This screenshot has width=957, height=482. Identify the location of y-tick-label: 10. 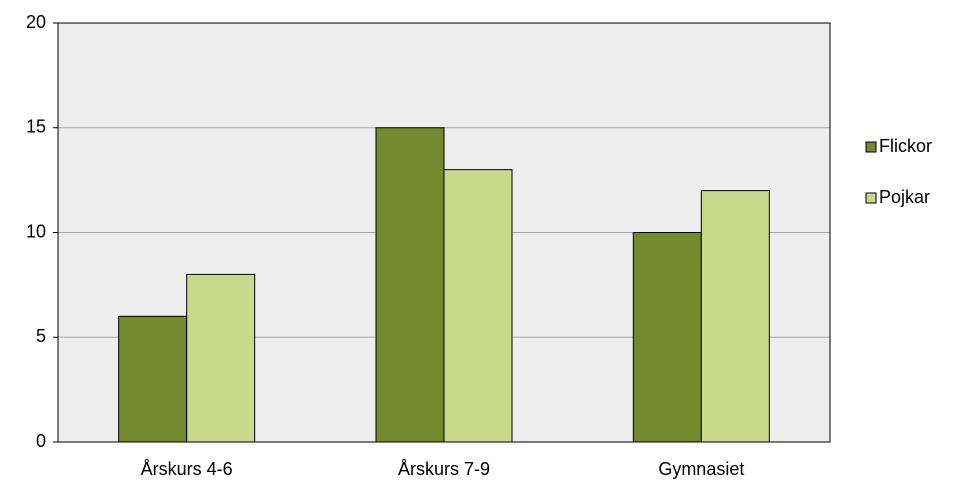
(36, 231).